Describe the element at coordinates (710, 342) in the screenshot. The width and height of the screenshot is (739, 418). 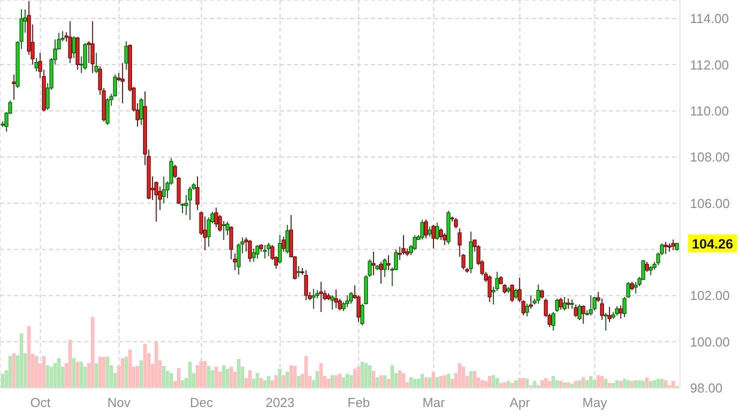
I see `y-tick-label: 100.00` at that location.